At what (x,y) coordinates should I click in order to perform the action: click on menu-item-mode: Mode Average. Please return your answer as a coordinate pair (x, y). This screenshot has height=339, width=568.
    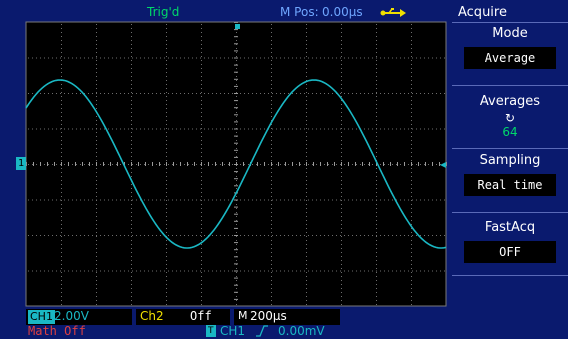
    Looking at the image, I should click on (510, 47).